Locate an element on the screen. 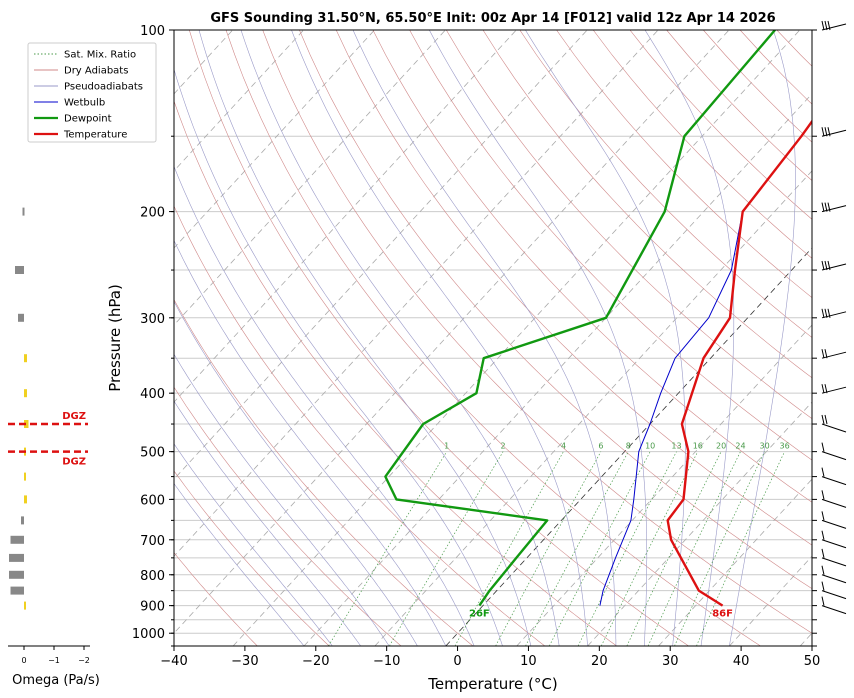 This screenshot has height=698, width=854. legend-label: Temperature is located at coordinates (95, 135).